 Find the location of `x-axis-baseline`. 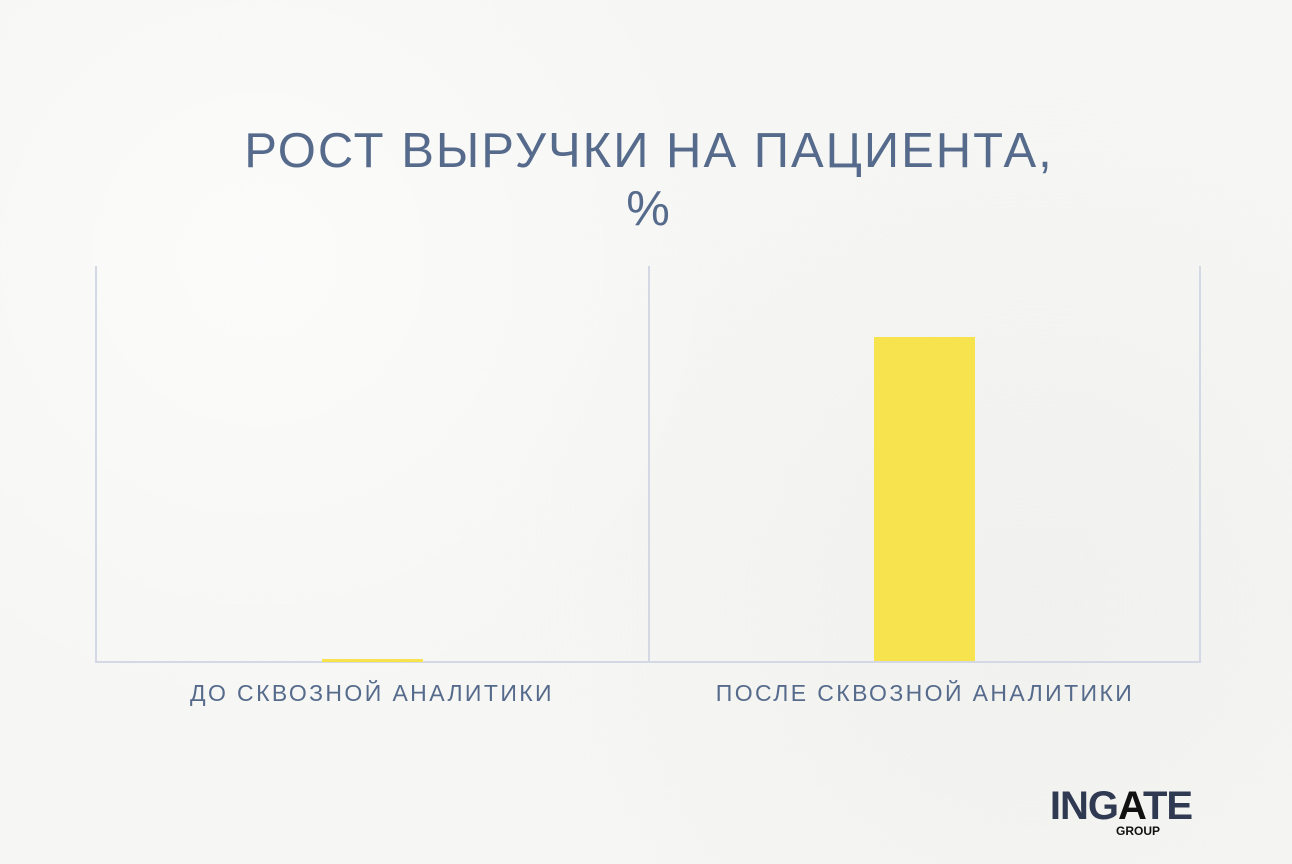

x-axis-baseline is located at coordinates (648, 662).